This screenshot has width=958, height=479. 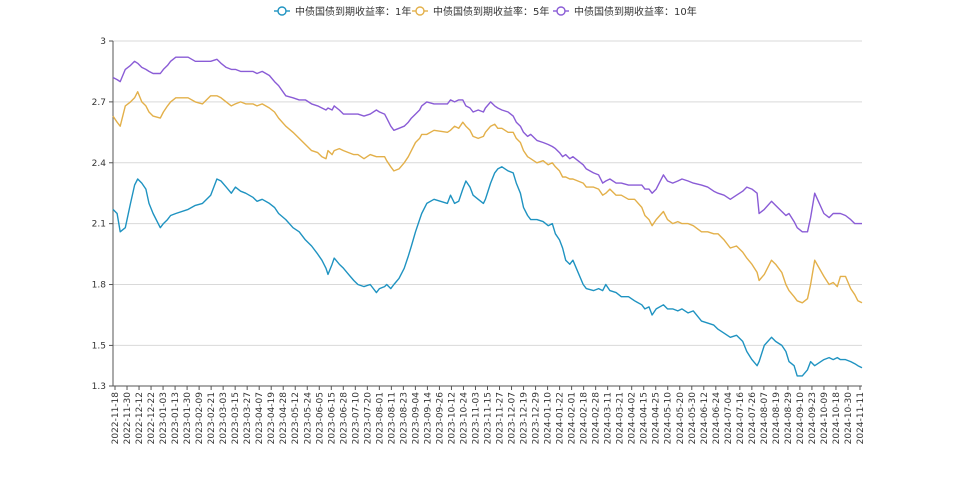 What do you see at coordinates (440, 418) in the screenshot?
I see `x-tick-label: 2023-09-26` at bounding box center [440, 418].